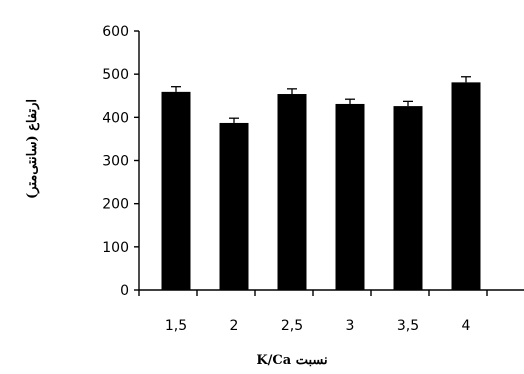  What do you see at coordinates (408, 326) in the screenshot?
I see `x-tick-label: 3,5` at bounding box center [408, 326].